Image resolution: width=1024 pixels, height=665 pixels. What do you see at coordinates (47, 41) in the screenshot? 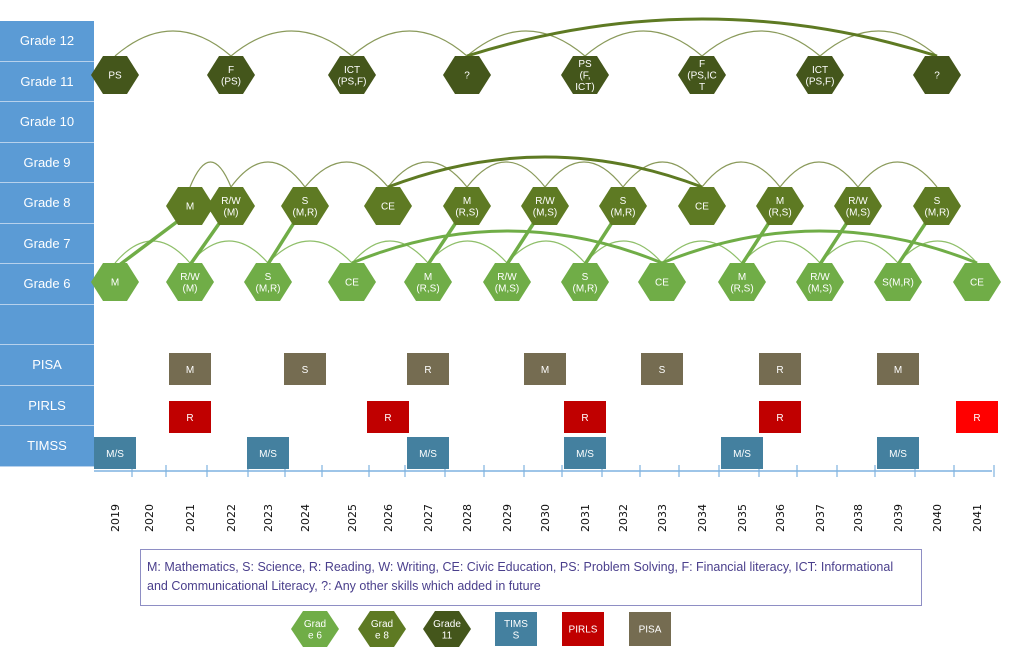
I see `row-label-grade-12: Grade 12` at bounding box center [47, 41].